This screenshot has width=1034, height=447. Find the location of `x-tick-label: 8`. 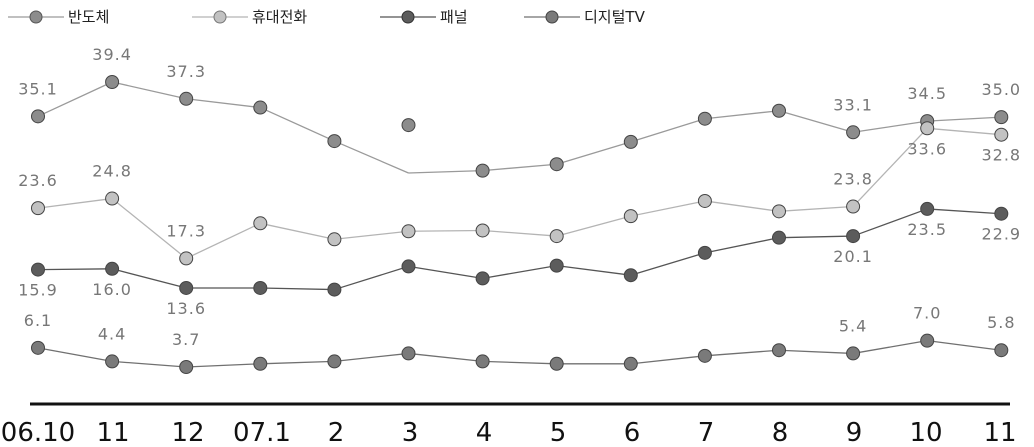

x-tick-label: 8 is located at coordinates (780, 432).